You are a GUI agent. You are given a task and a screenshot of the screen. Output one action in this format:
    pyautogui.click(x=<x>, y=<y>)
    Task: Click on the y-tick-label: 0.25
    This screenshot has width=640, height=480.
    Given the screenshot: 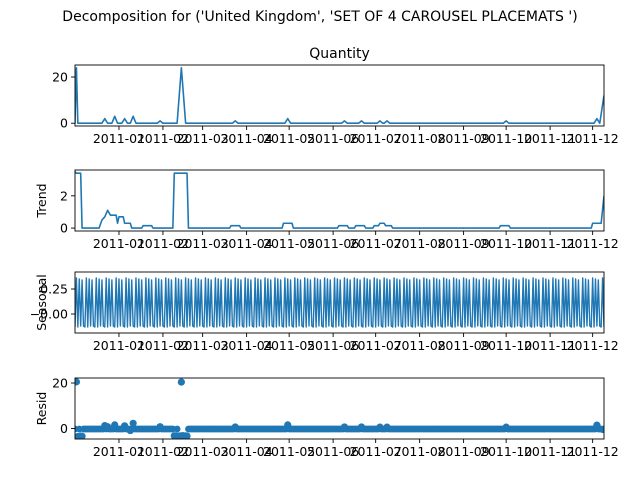 What is the action you would take?
    pyautogui.click(x=54, y=289)
    